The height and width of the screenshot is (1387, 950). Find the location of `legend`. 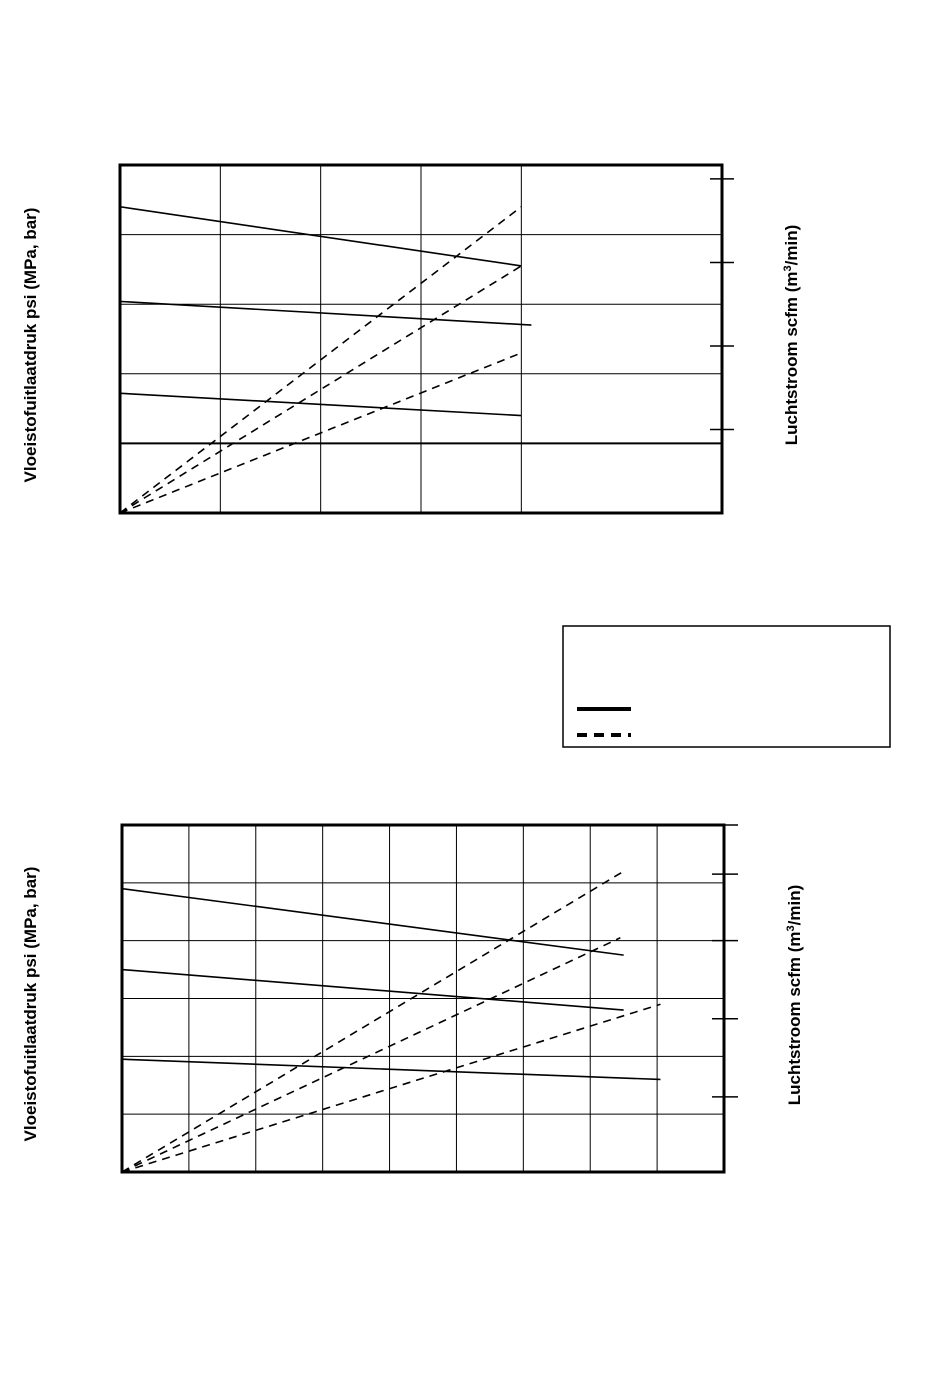

legend is located at coordinates (726, 686).